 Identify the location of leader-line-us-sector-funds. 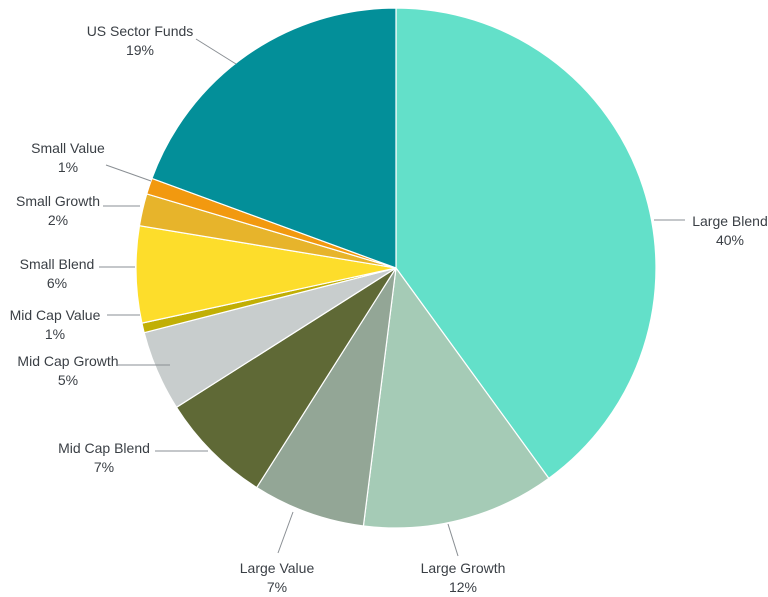
(216, 51).